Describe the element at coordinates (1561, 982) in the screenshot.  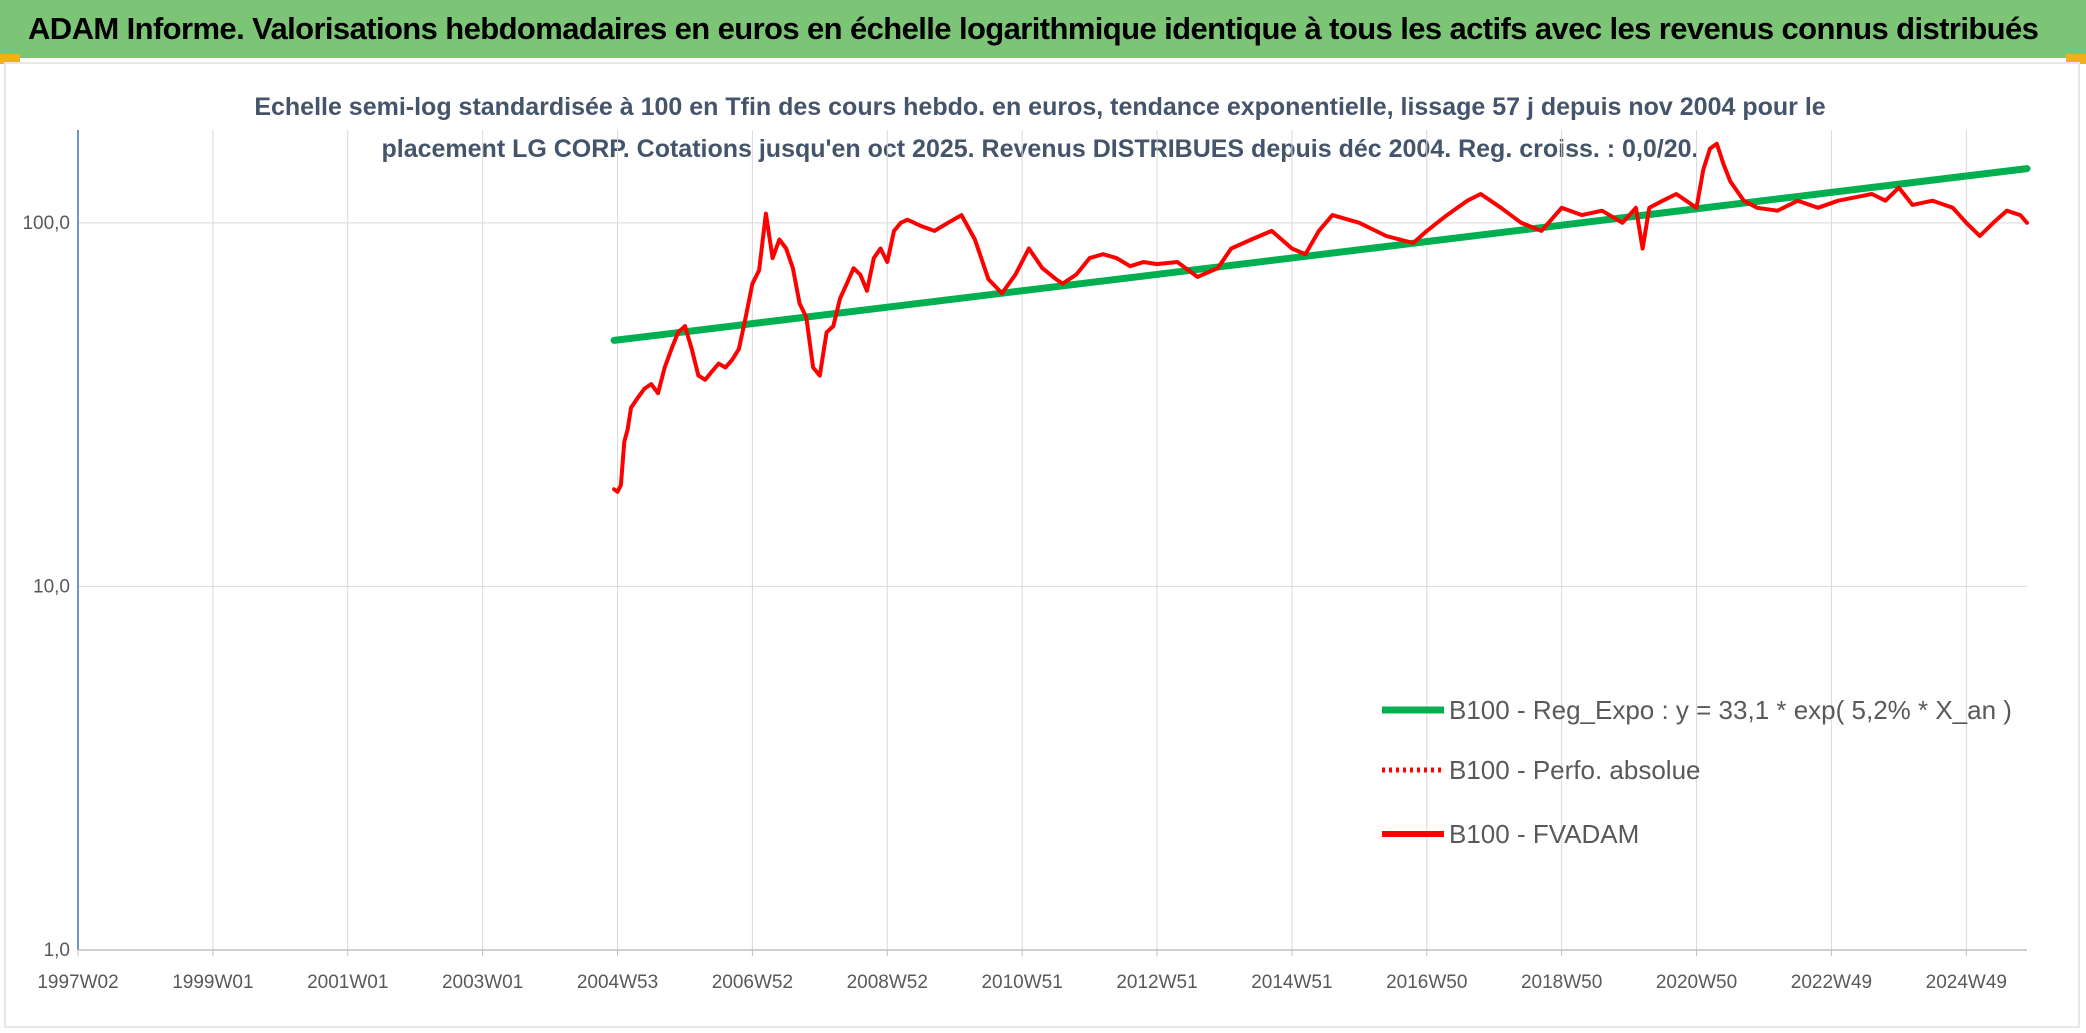
I see `x-tick-label: 2018W50` at that location.